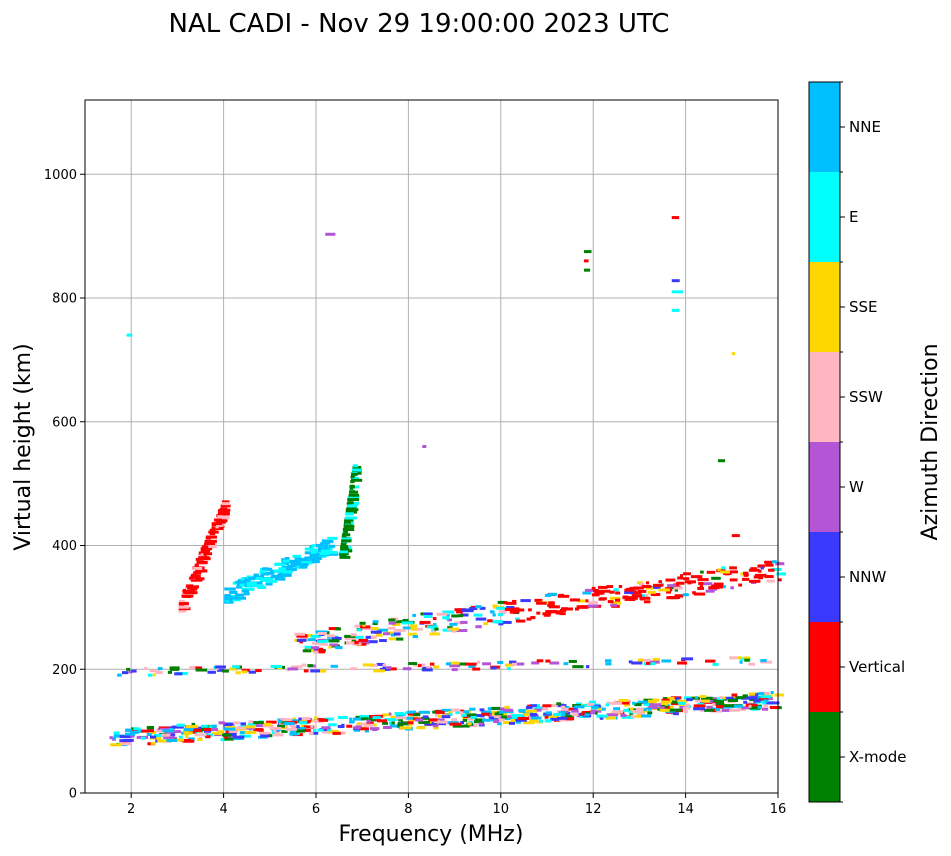  What do you see at coordinates (64, 670) in the screenshot?
I see `y-tick-label: 200` at bounding box center [64, 670].